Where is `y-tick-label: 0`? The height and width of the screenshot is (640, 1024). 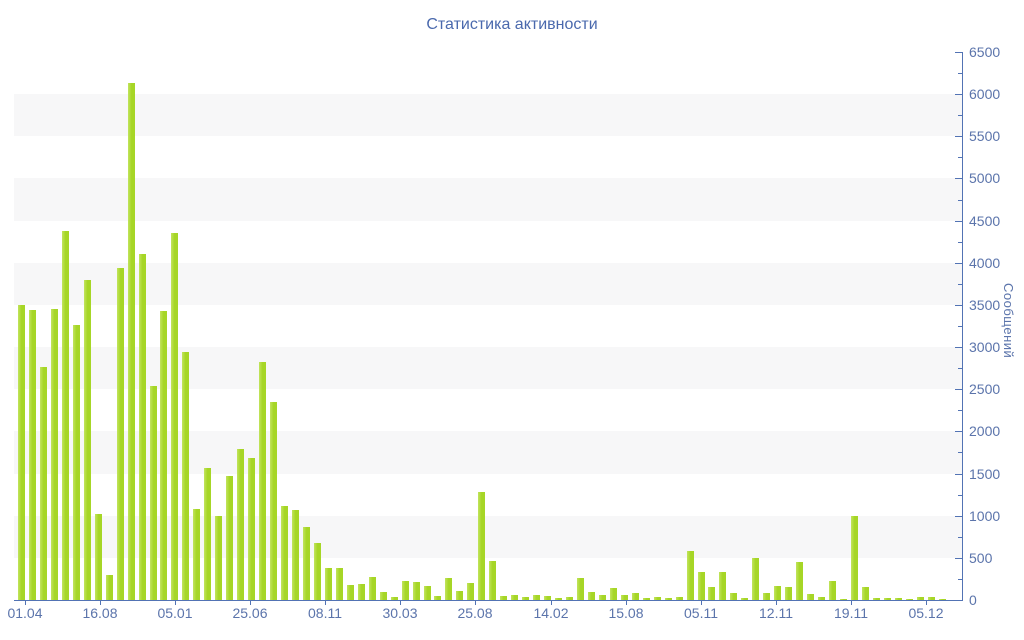 y-tick-label: 0 is located at coordinates (973, 600).